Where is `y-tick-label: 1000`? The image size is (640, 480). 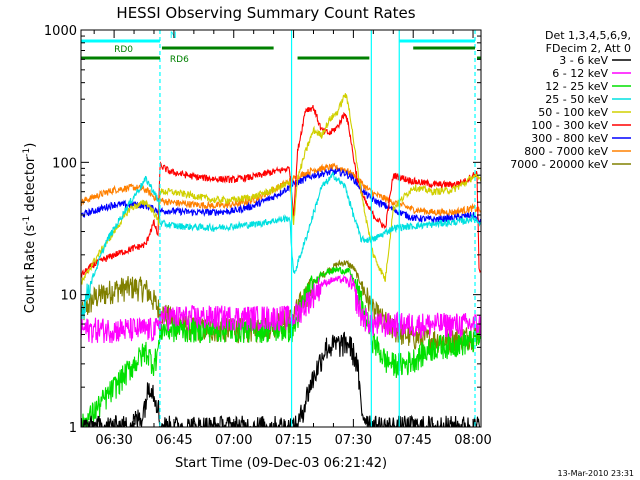 y-tick-label: 1000 is located at coordinates (60, 31).